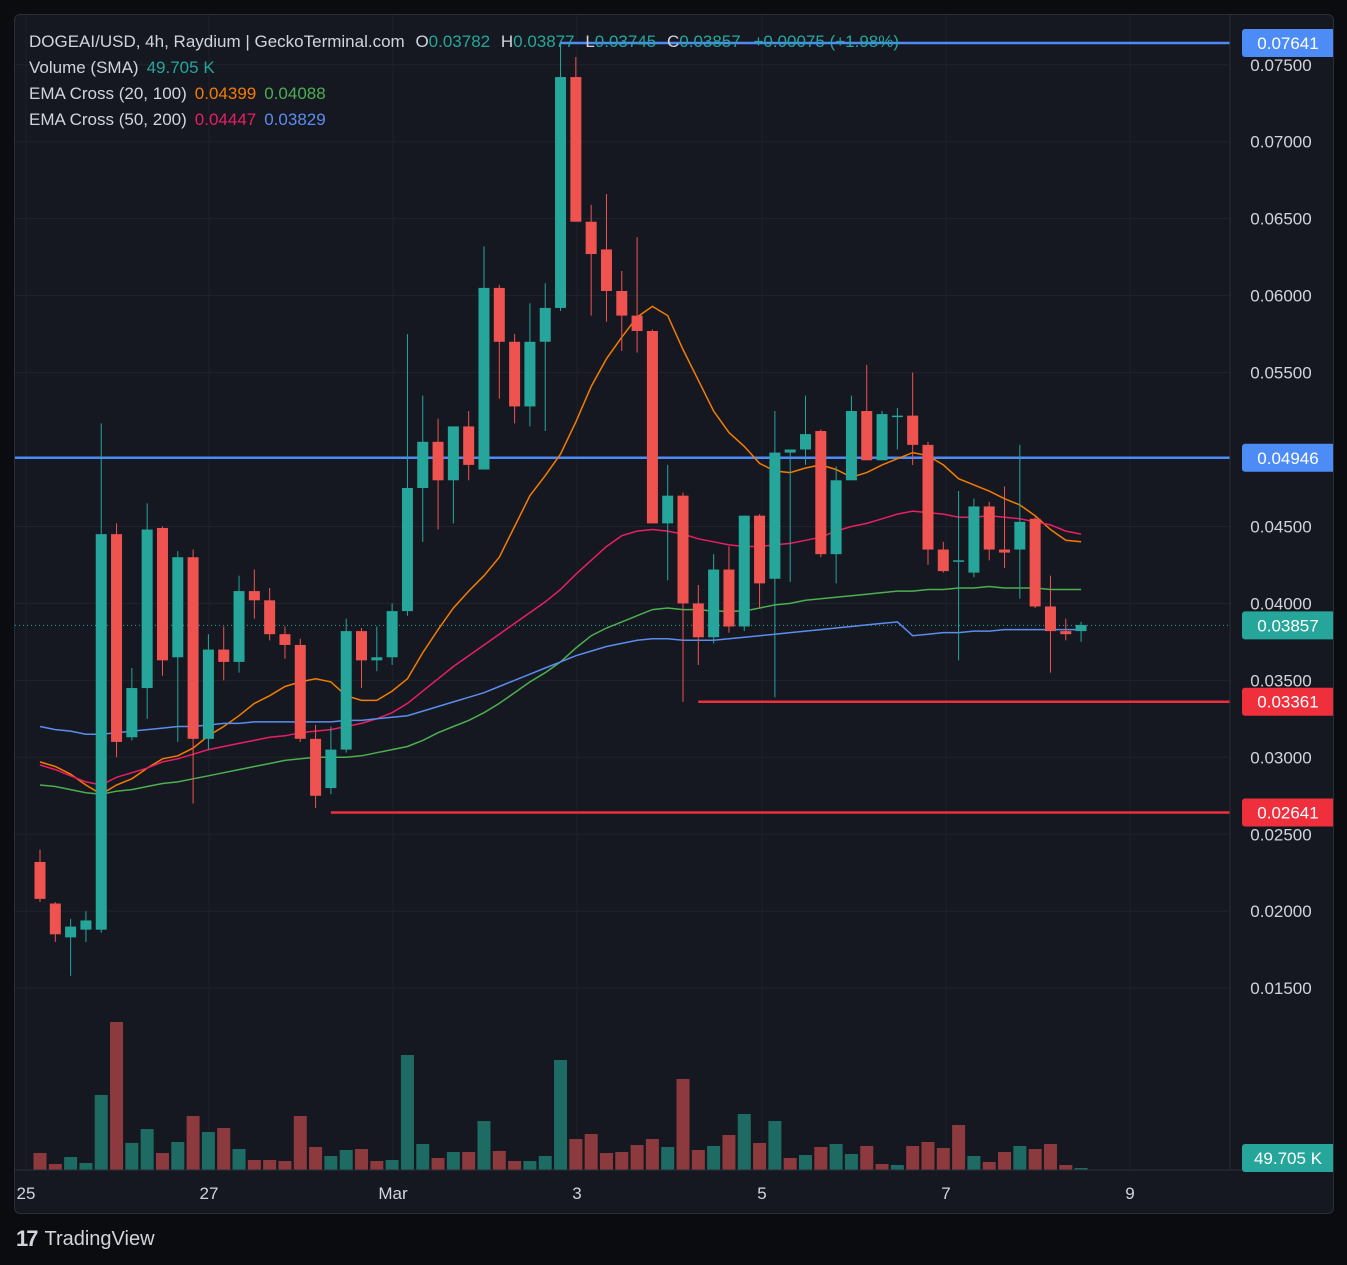 The height and width of the screenshot is (1265, 1347). I want to click on legend-ema-50-200: EMA Cross (50, 200) 0.04447 0.03829, so click(464, 120).